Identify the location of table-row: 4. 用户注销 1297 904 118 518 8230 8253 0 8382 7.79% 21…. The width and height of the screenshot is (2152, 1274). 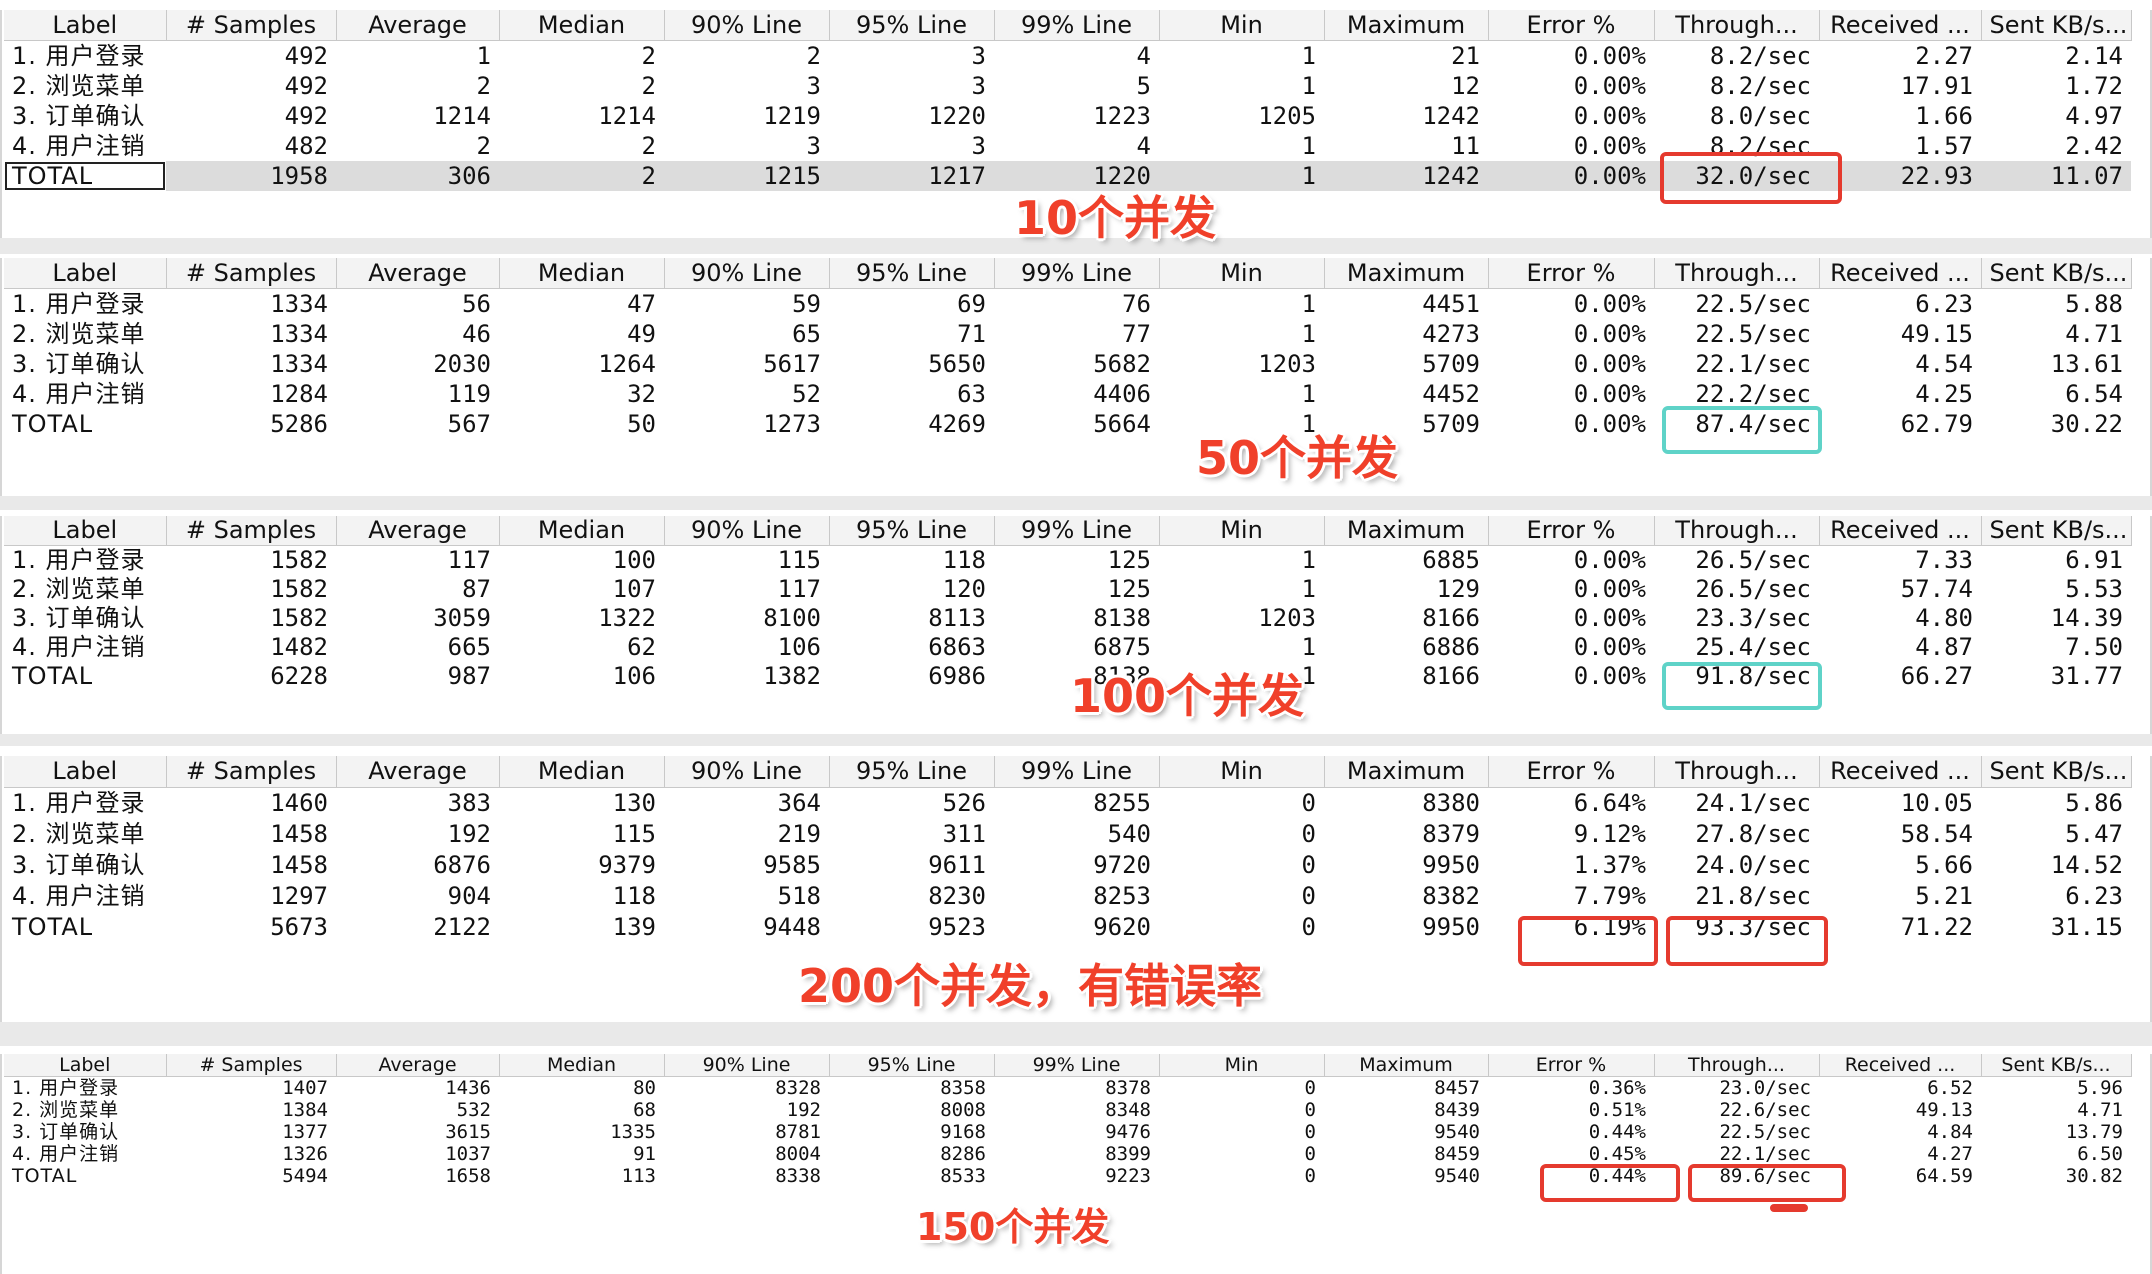
(1067, 896).